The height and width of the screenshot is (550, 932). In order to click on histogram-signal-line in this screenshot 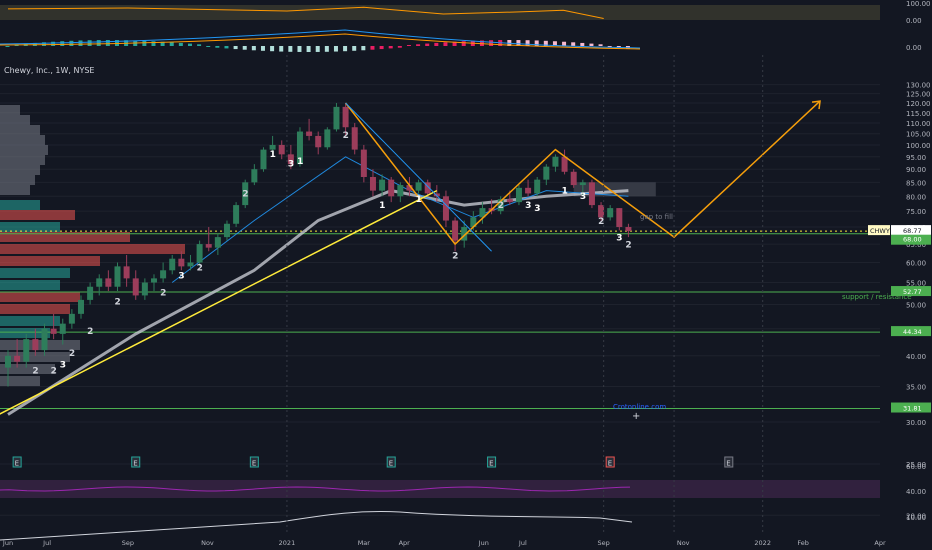, I will do `click(320, 39)`.